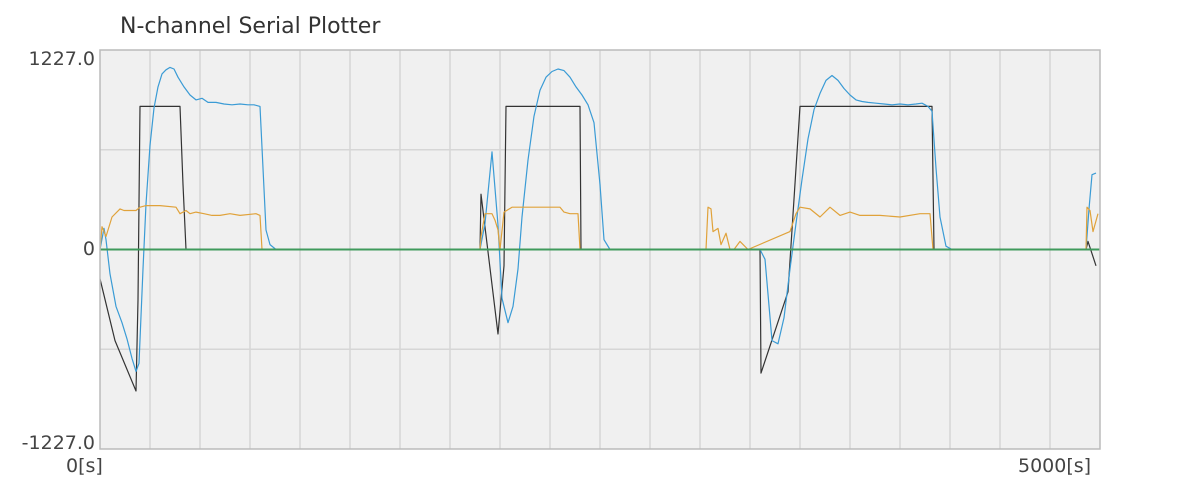 Image resolution: width=1200 pixels, height=500 pixels. I want to click on x-max-label: 5000[s], so click(1055, 466).